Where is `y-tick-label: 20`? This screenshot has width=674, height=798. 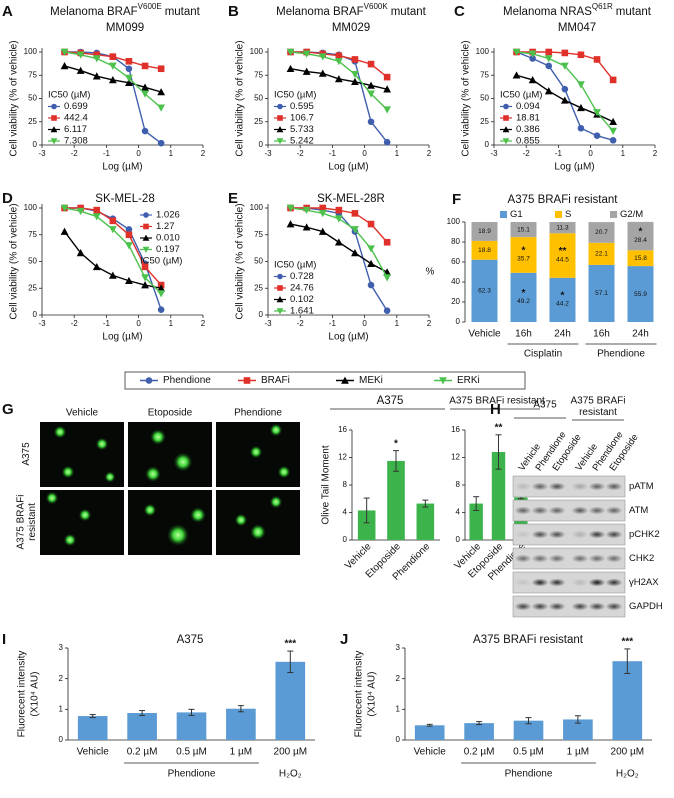 y-tick-label: 20 is located at coordinates (455, 301).